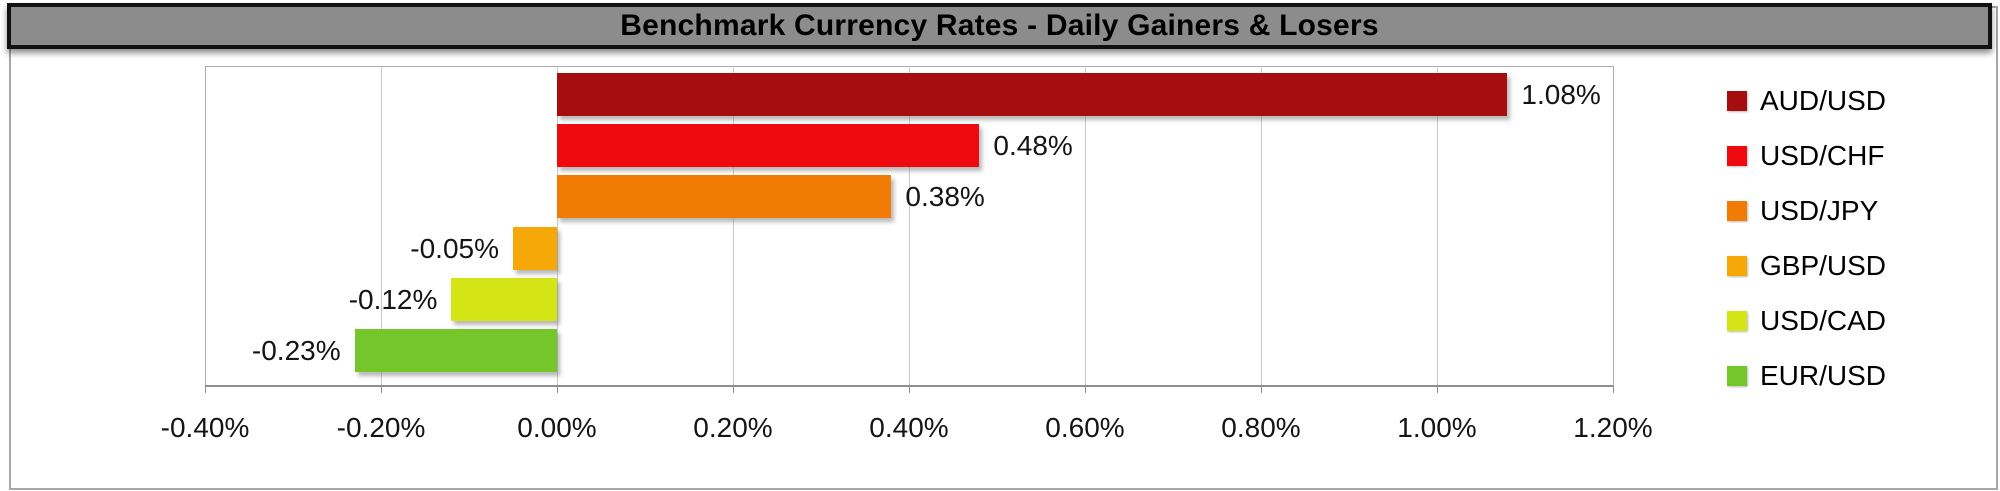 This screenshot has height=491, width=2000. I want to click on legend-swatch-icon-eur-usd, so click(1737, 375).